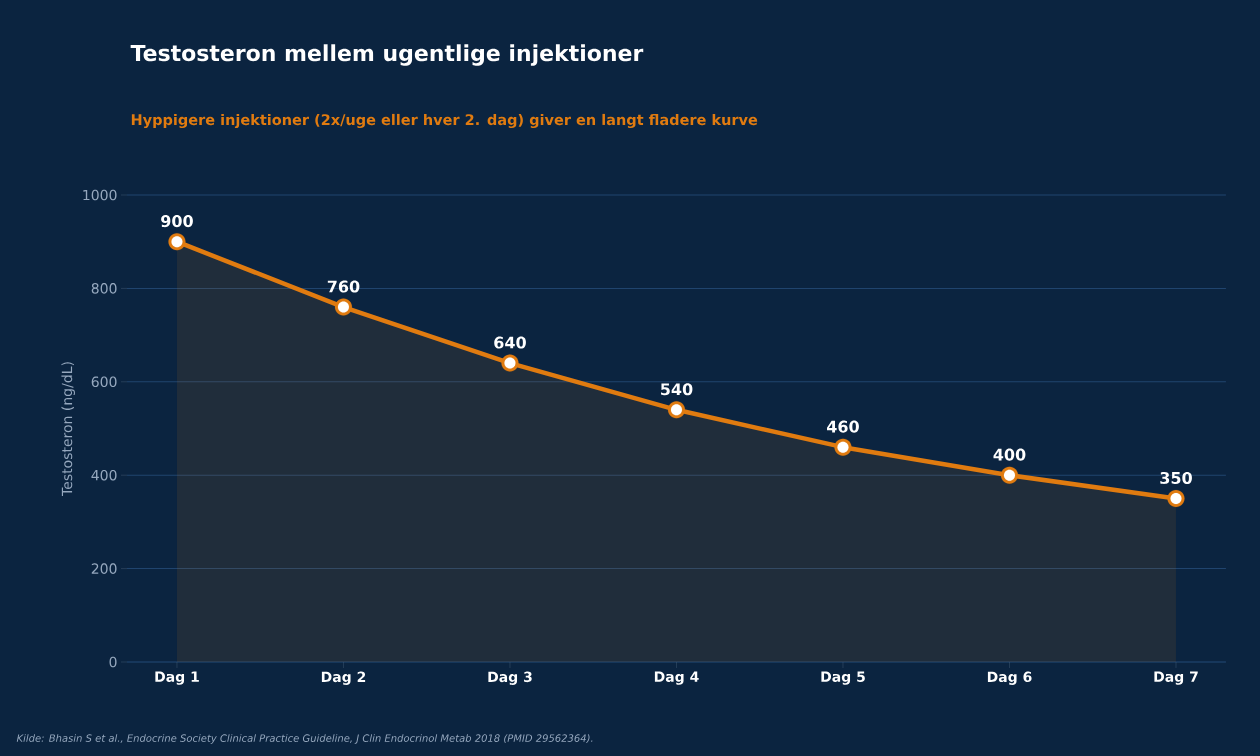 This screenshot has height=756, width=1260. I want to click on y-tick-label: 200, so click(104, 568).